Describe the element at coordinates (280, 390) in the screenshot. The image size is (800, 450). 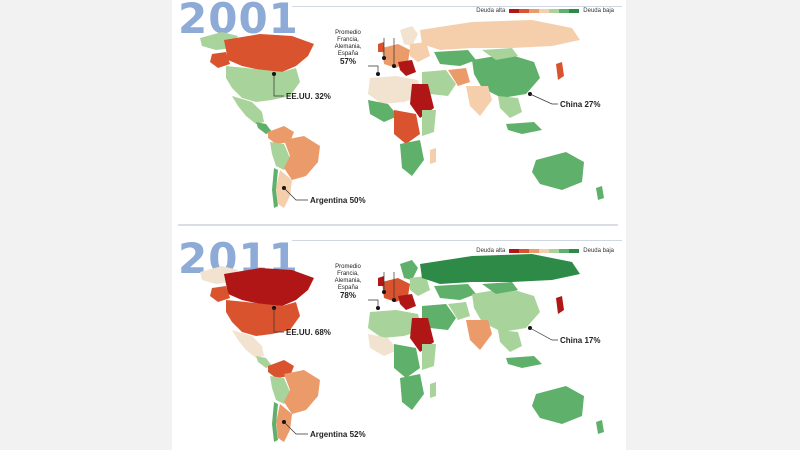
I see `peru-bolivia` at that location.